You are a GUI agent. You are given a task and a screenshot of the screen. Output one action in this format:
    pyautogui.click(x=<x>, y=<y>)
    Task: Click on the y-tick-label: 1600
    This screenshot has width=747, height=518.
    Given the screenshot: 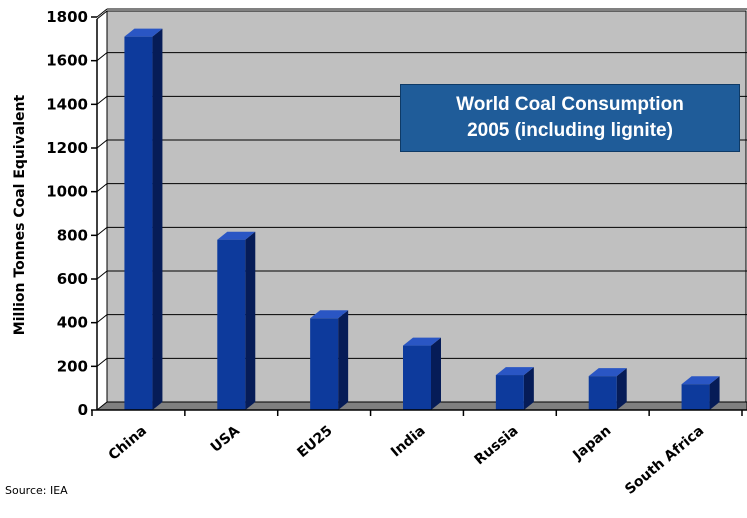 What is the action you would take?
    pyautogui.click(x=67, y=61)
    